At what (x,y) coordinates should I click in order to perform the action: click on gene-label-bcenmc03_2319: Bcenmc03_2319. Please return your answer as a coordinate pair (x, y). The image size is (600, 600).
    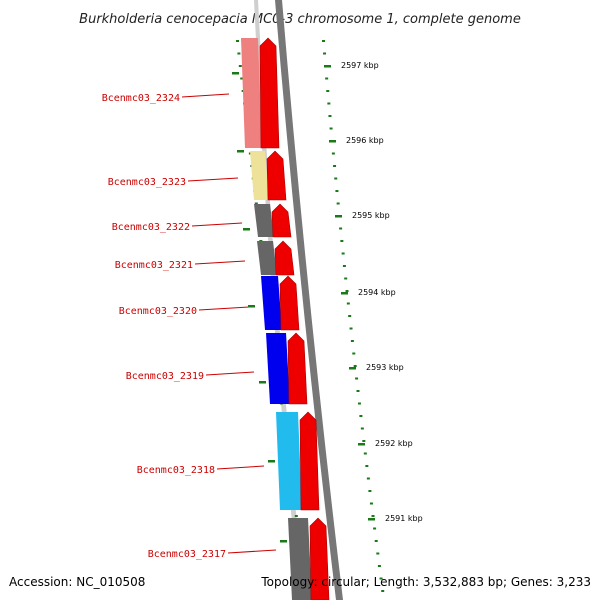
    Looking at the image, I should click on (165, 376).